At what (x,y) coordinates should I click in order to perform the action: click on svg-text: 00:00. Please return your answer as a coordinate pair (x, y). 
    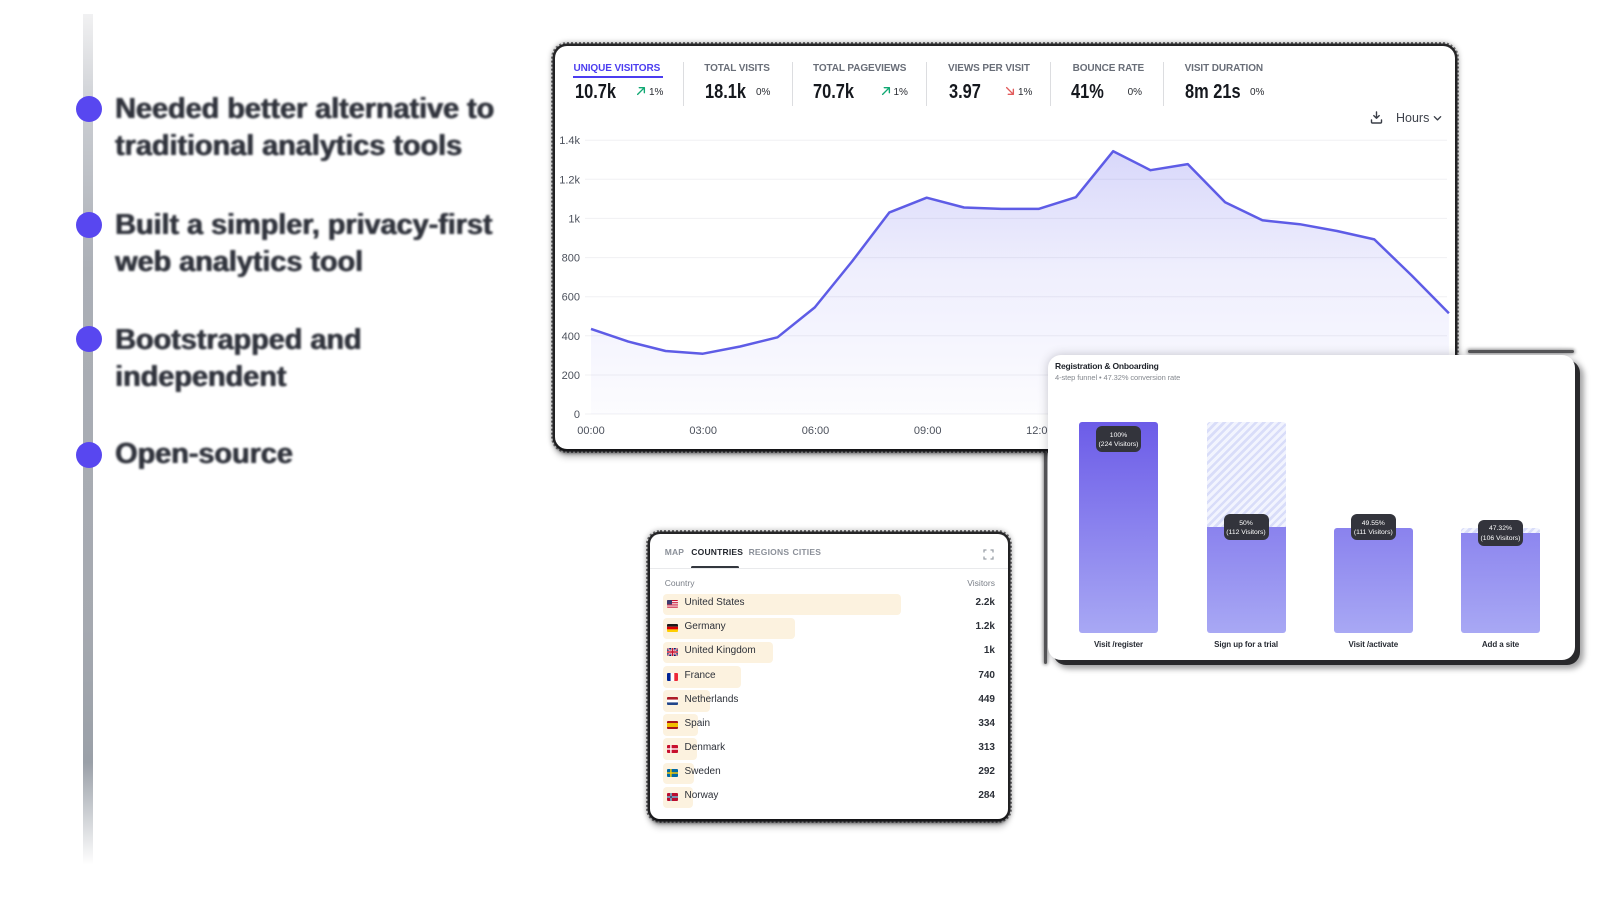
    Looking at the image, I should click on (591, 431).